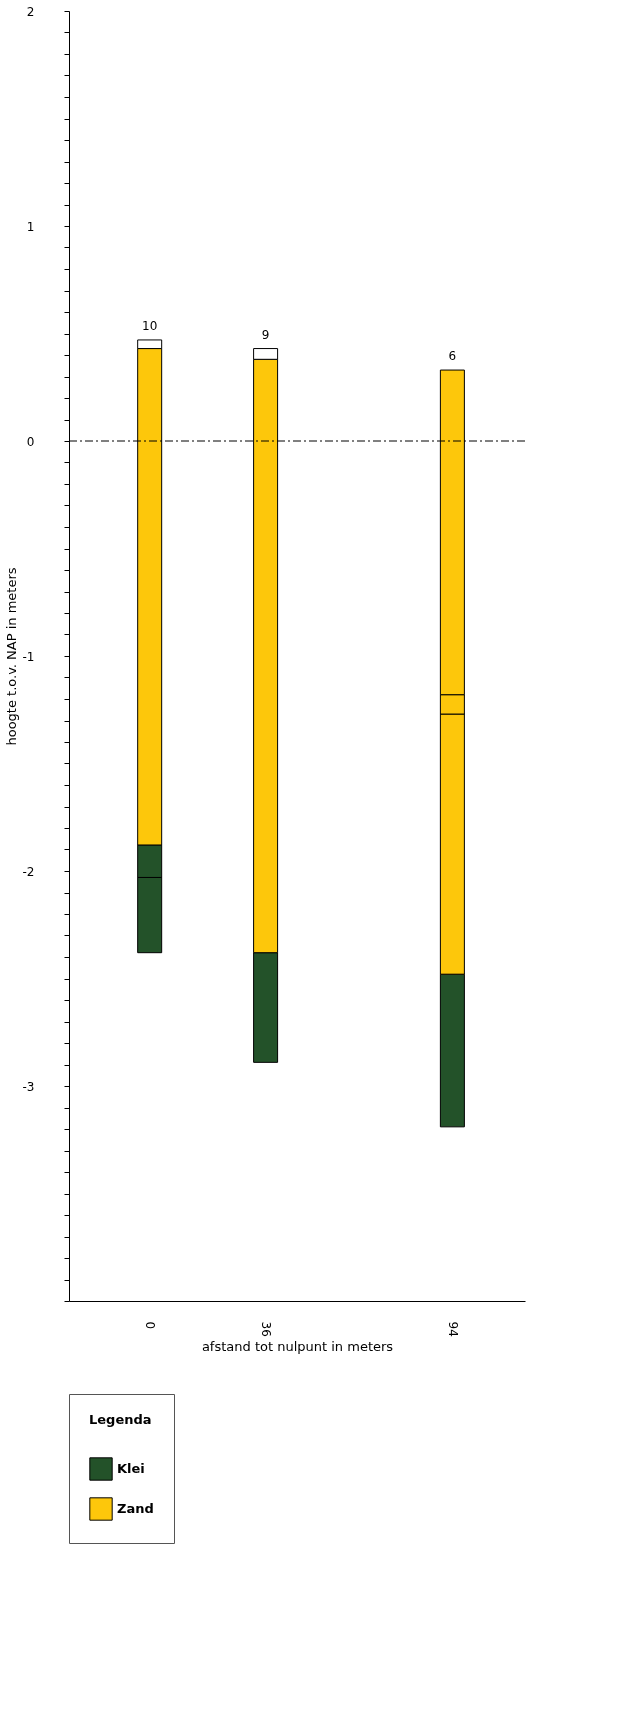 This screenshot has height=1735, width=621. What do you see at coordinates (28, 656) in the screenshot?
I see `y-tick-label: -1` at bounding box center [28, 656].